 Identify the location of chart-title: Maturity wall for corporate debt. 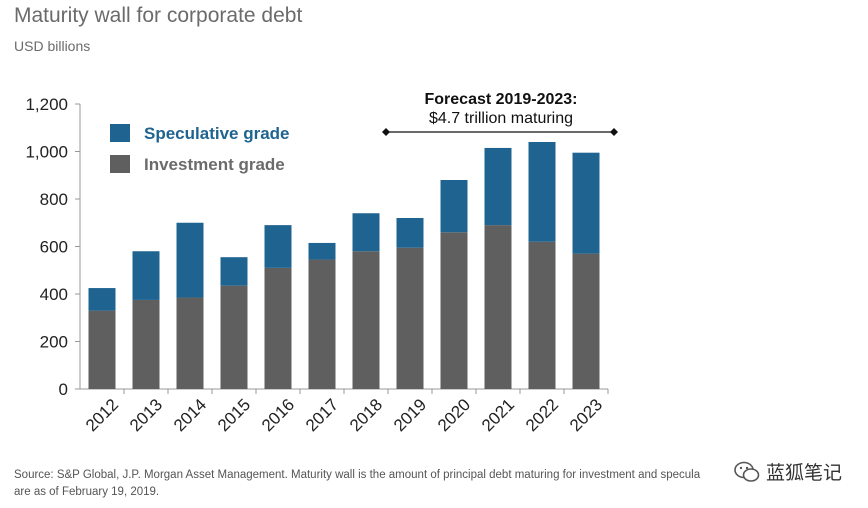
(158, 15).